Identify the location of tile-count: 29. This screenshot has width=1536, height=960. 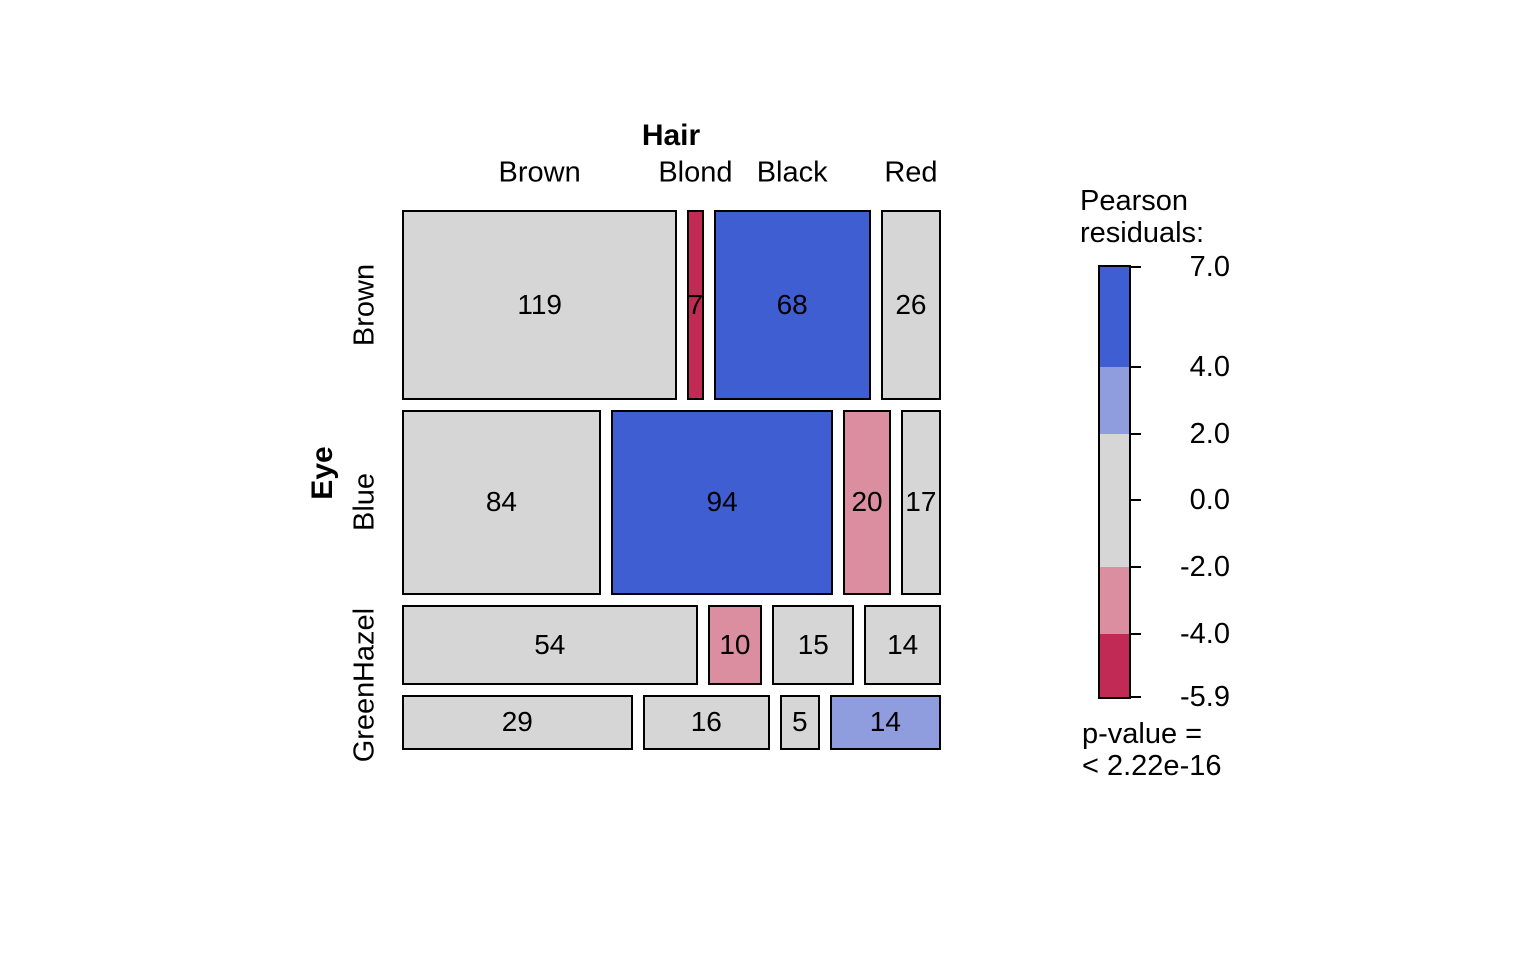
(517, 722).